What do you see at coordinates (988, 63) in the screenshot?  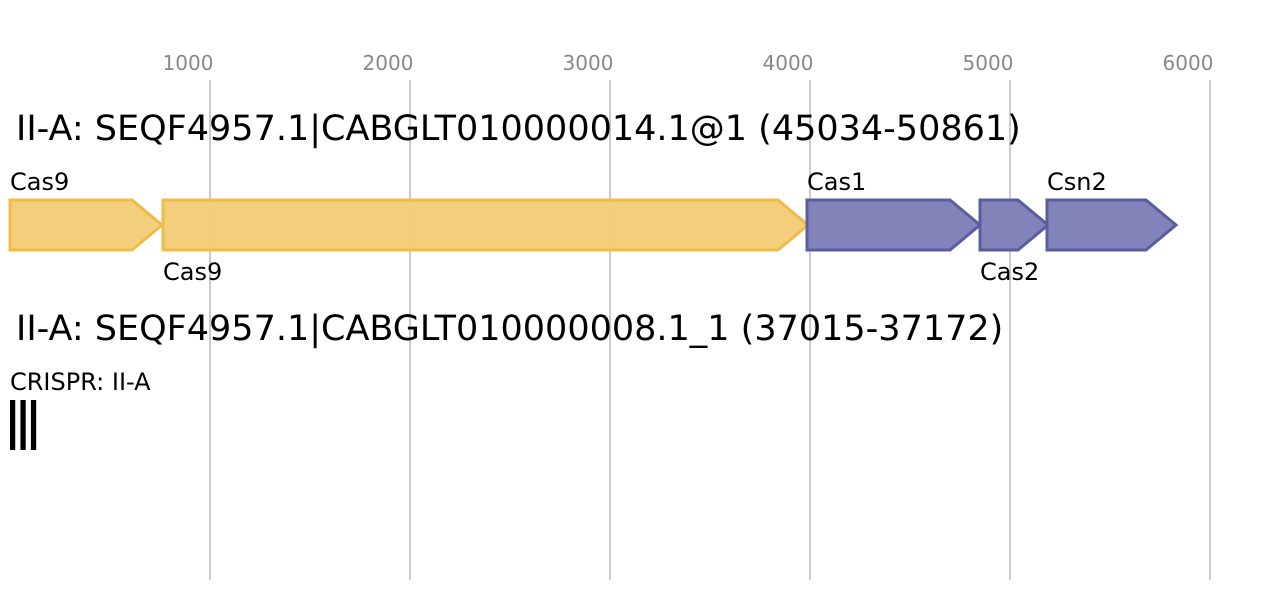 I see `tick-label: 5000` at bounding box center [988, 63].